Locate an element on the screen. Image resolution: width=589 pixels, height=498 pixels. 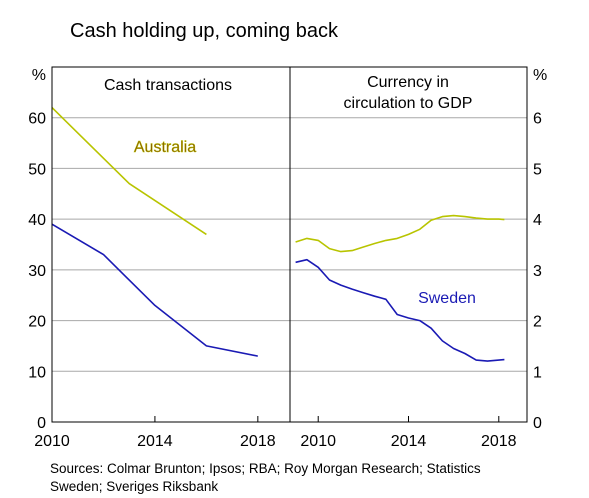
panel-title-left: Cash transactions is located at coordinates (168, 85).